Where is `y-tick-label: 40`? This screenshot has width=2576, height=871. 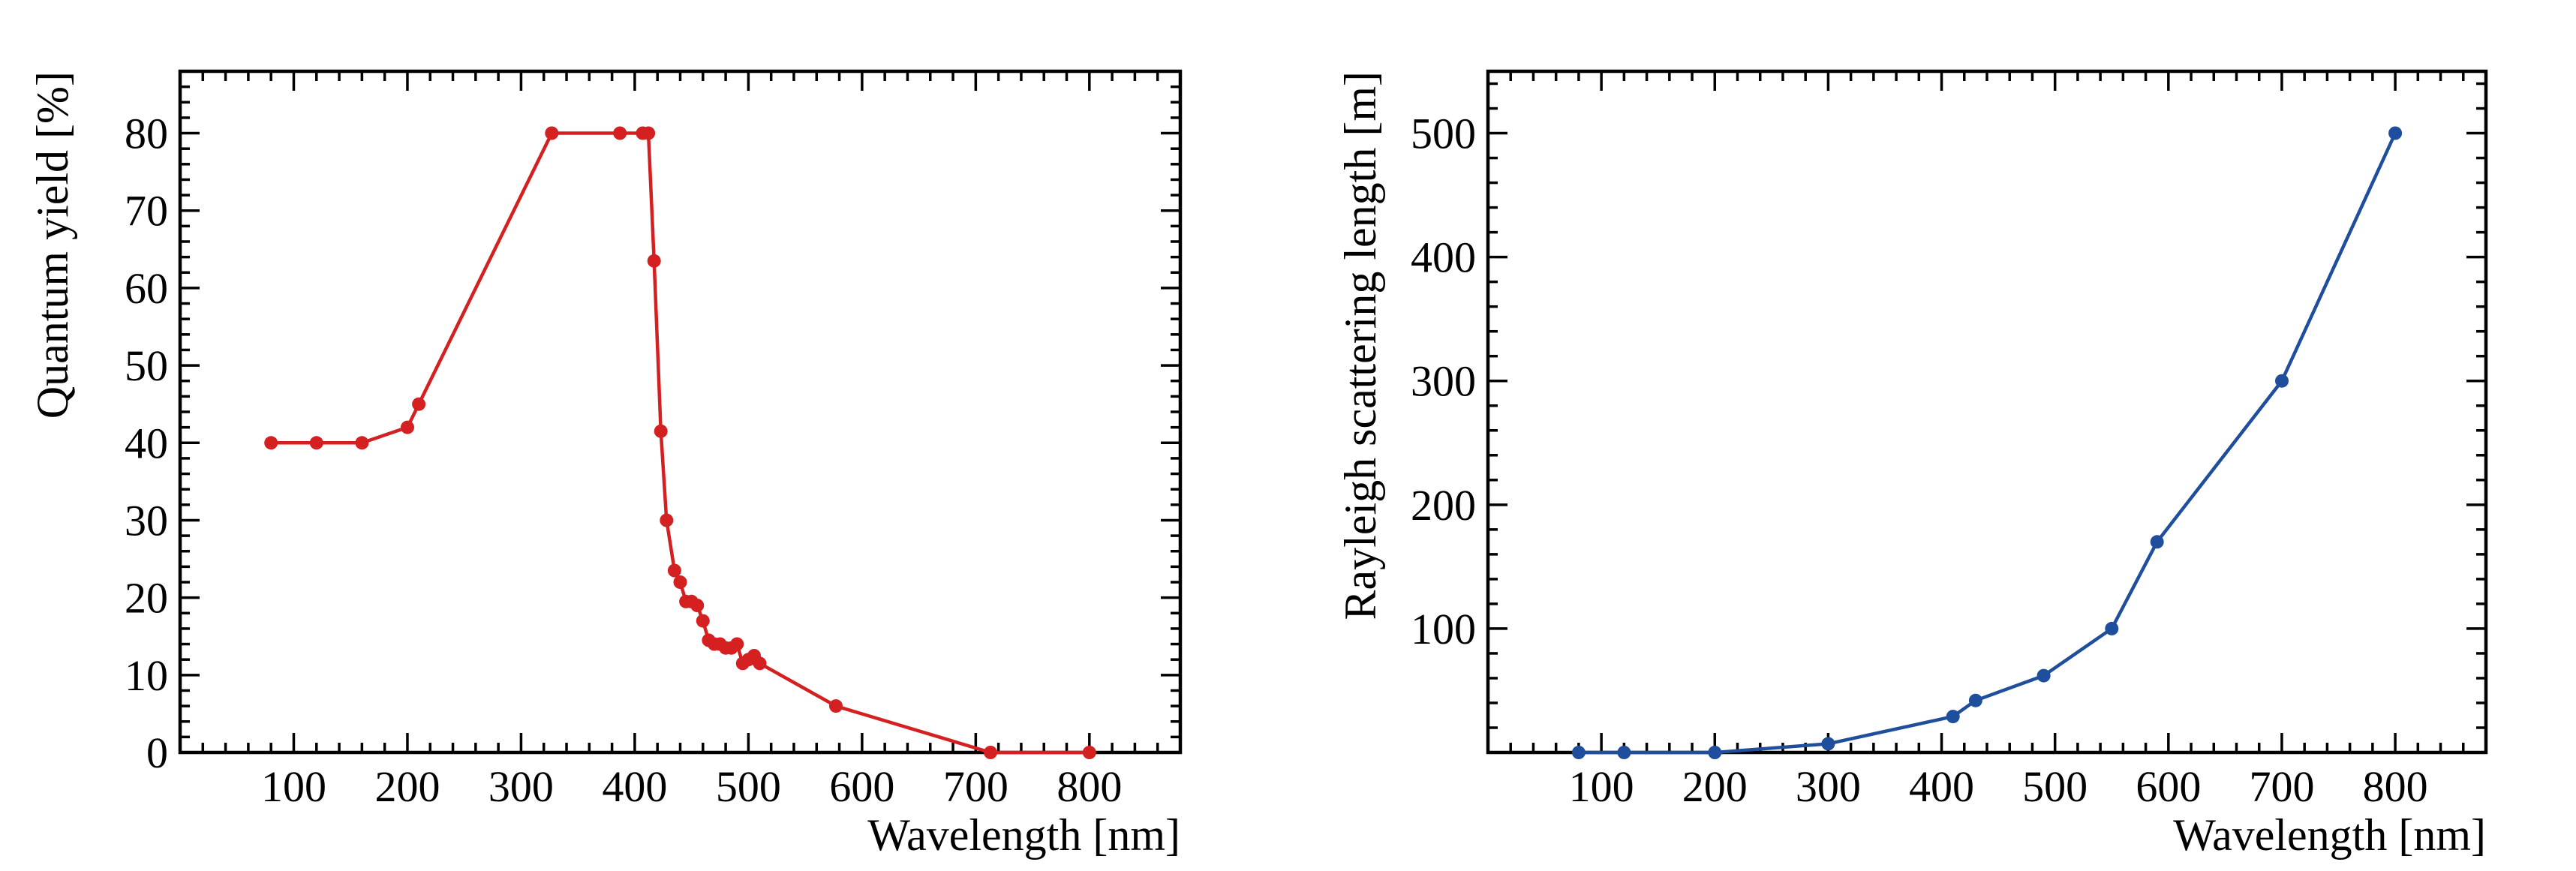 y-tick-label: 40 is located at coordinates (146, 443).